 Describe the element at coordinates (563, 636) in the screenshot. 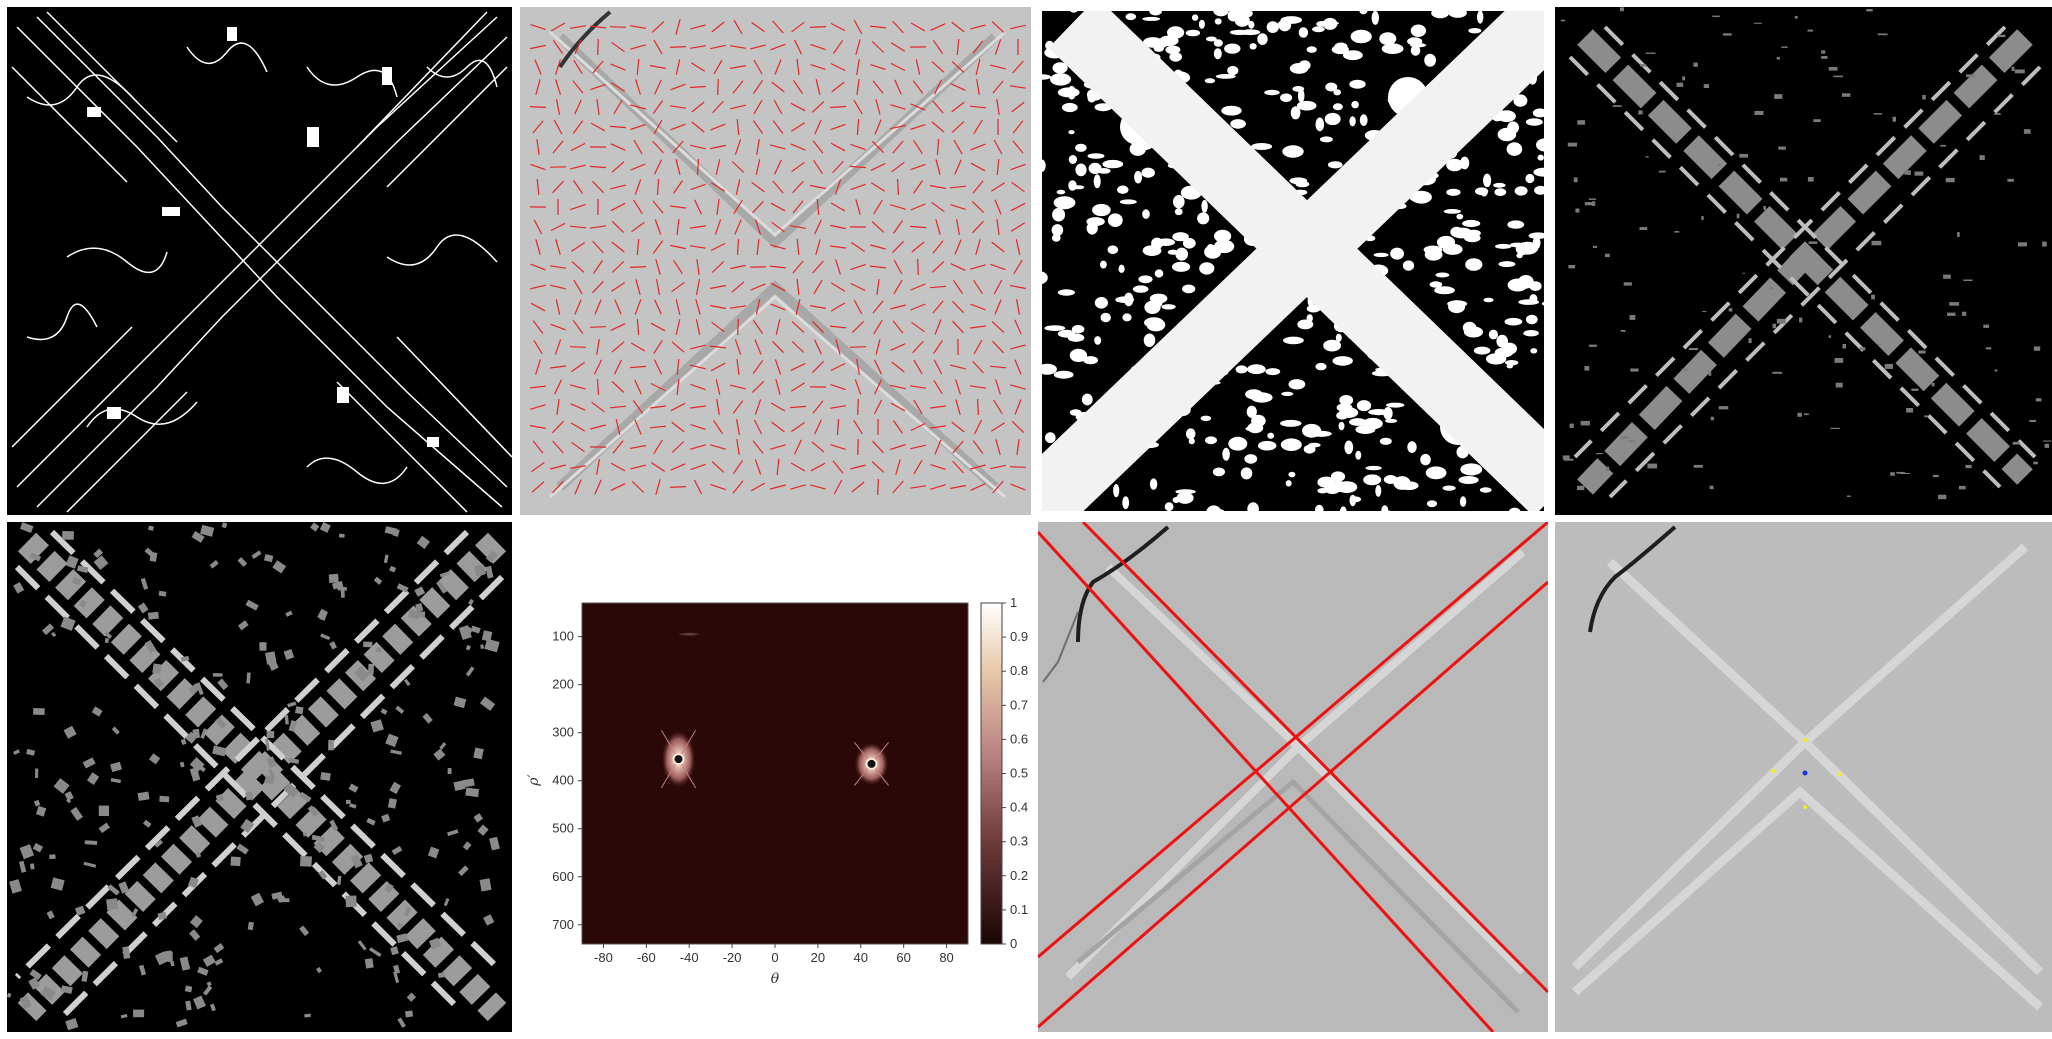

I see `y-tick-label: 100` at that location.